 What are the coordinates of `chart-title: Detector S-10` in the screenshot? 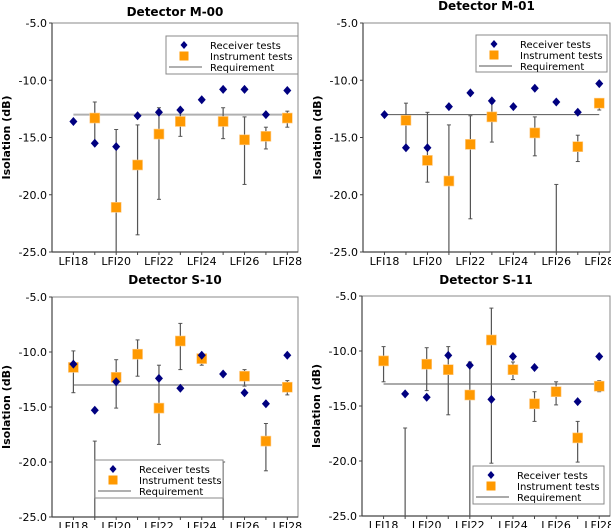 It's located at (175, 280).